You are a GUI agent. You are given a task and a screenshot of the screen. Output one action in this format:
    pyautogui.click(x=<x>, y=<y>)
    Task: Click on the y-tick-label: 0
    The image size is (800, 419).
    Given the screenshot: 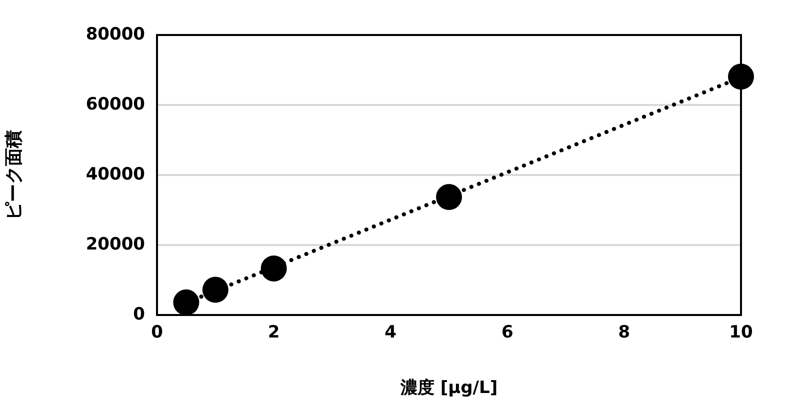 What is the action you would take?
    pyautogui.click(x=139, y=314)
    